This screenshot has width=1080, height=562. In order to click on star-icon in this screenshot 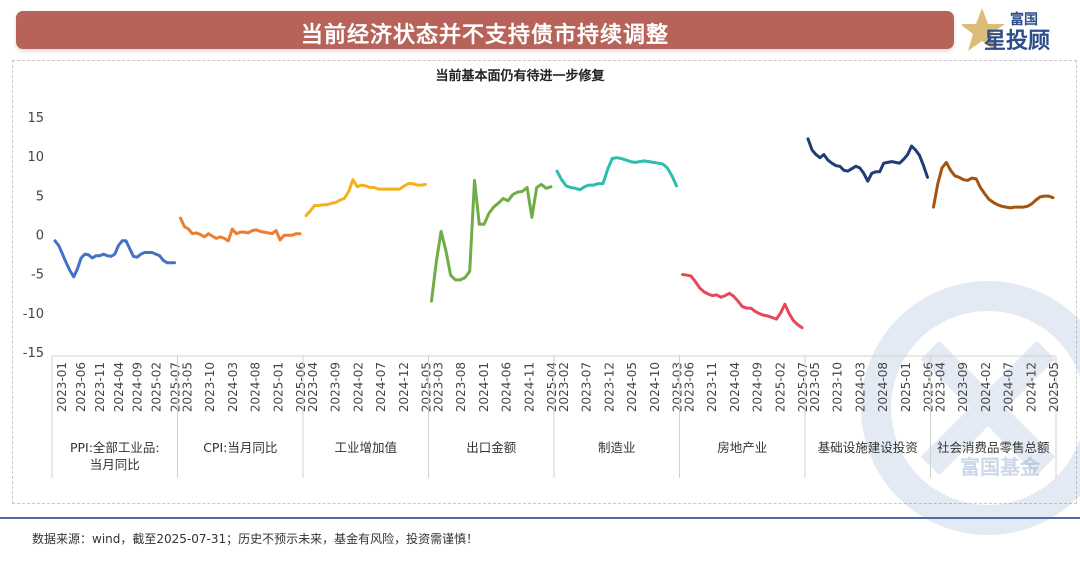, I will do `click(983, 29)`.